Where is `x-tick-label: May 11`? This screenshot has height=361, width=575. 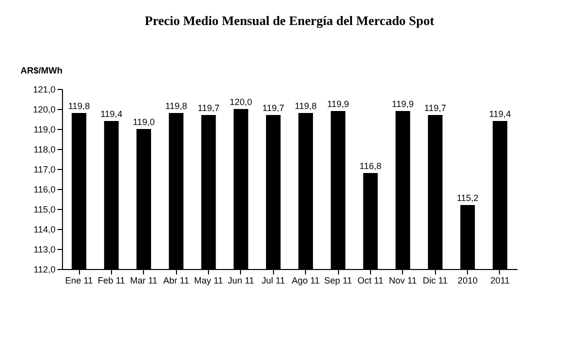 x-tick-label: May 11 is located at coordinates (208, 281).